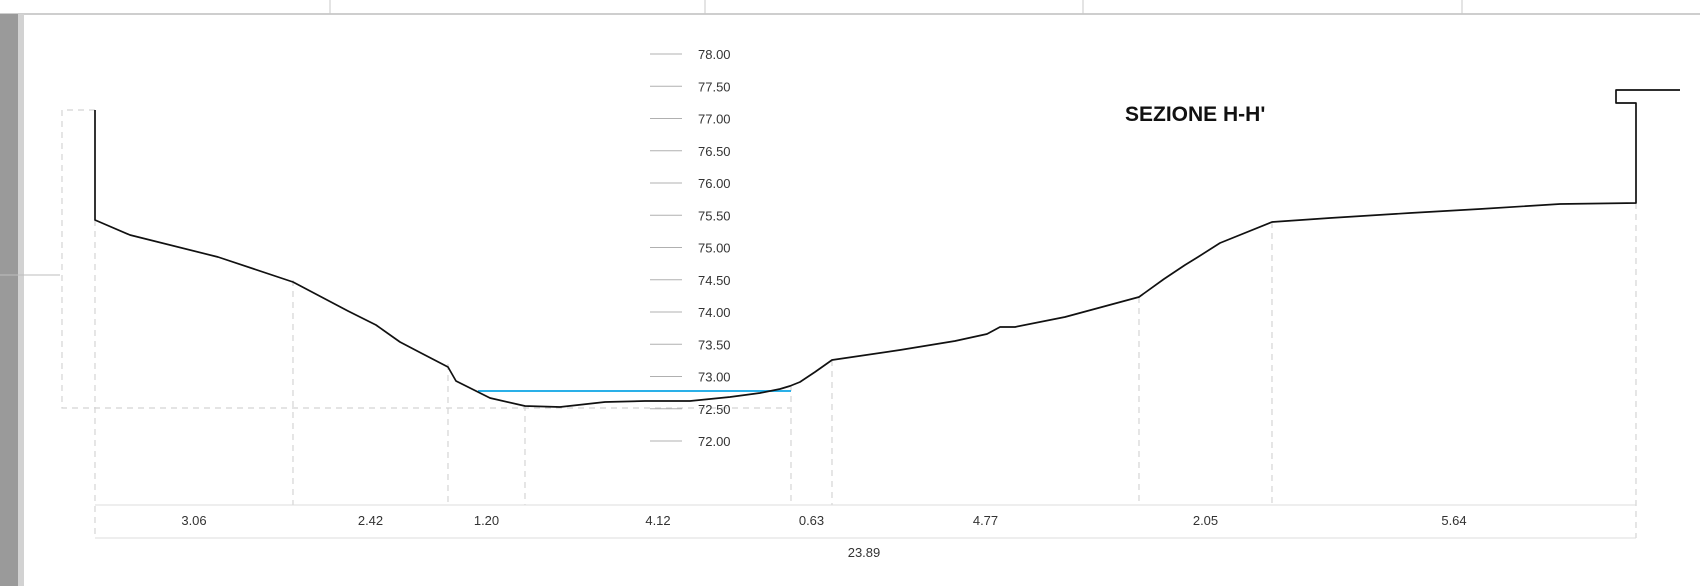 This screenshot has width=1700, height=586. I want to click on segment-width-label: 1.20, so click(486, 520).